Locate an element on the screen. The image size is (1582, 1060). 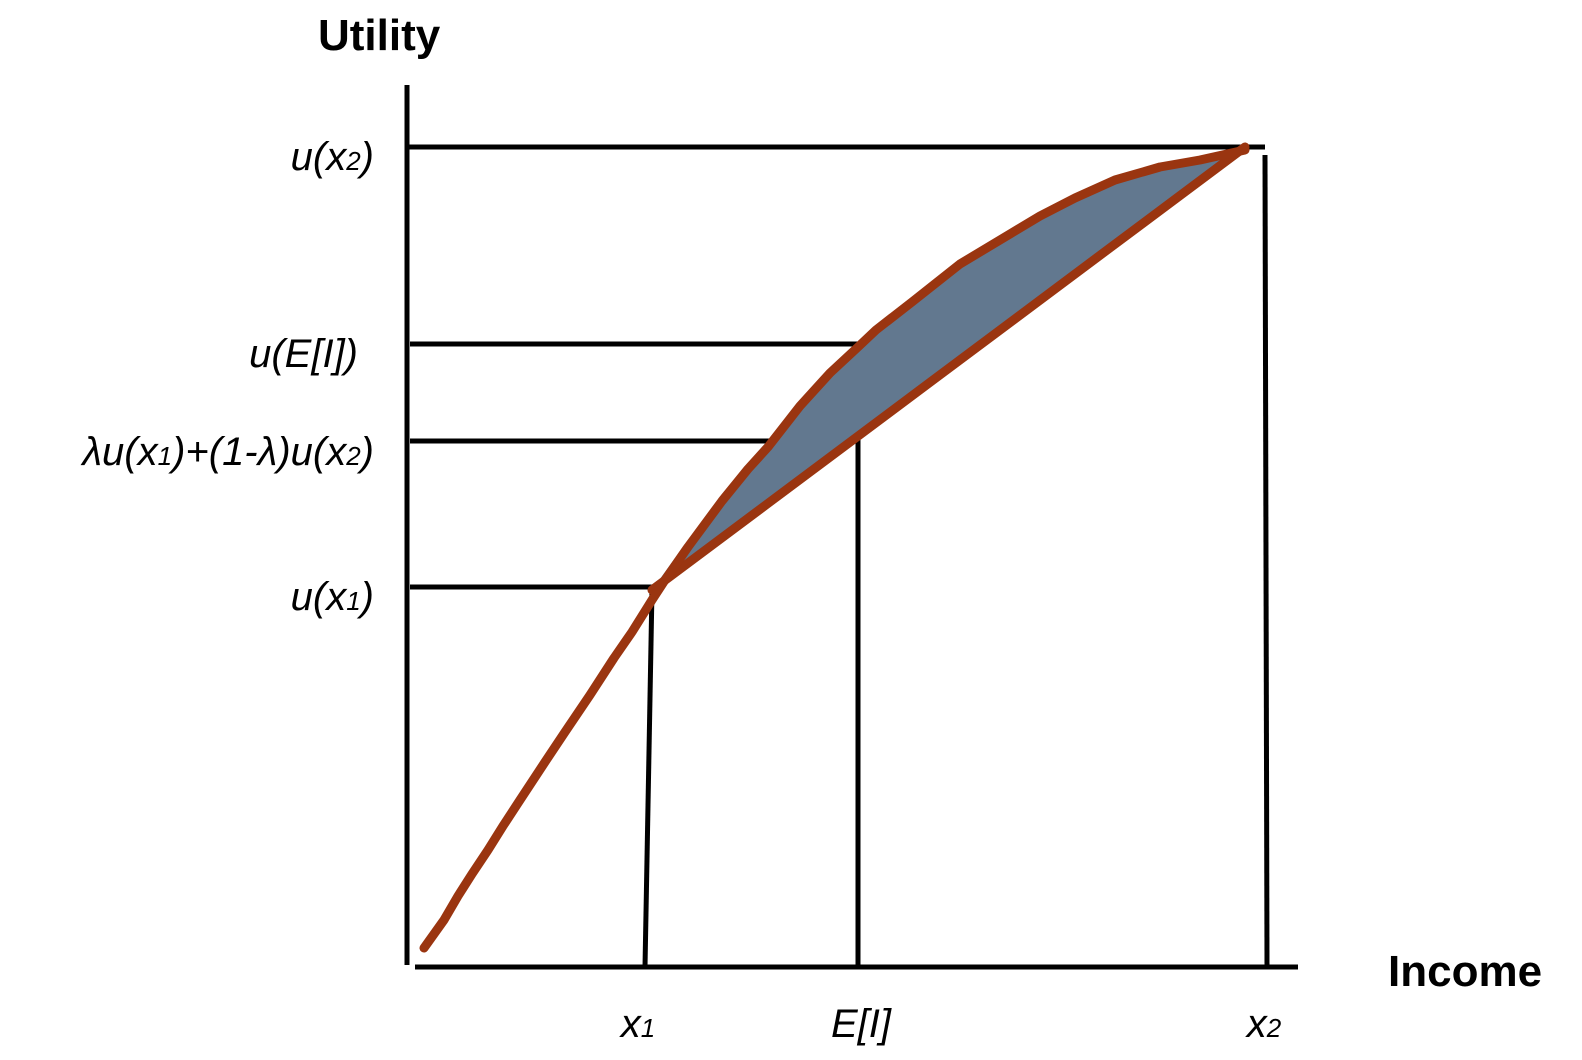
y-label-u-EI: u(E[I]) is located at coordinates (303, 354).